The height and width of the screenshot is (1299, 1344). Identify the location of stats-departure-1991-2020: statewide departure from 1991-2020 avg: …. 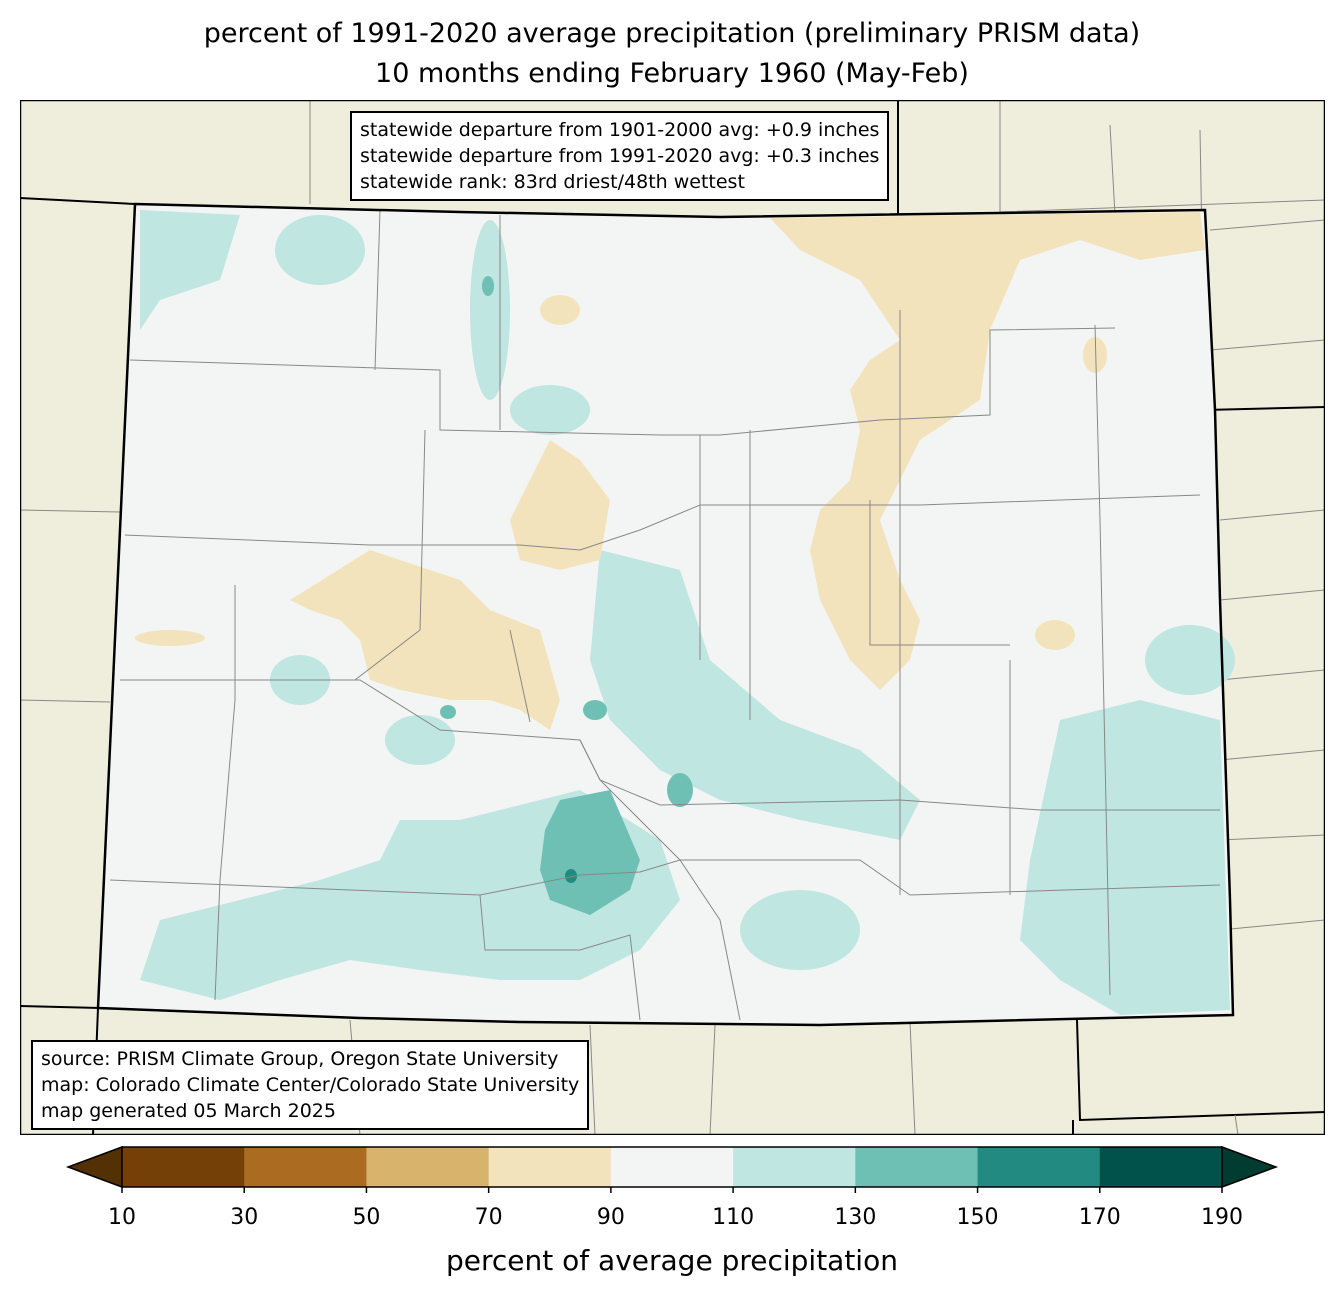
(620, 156).